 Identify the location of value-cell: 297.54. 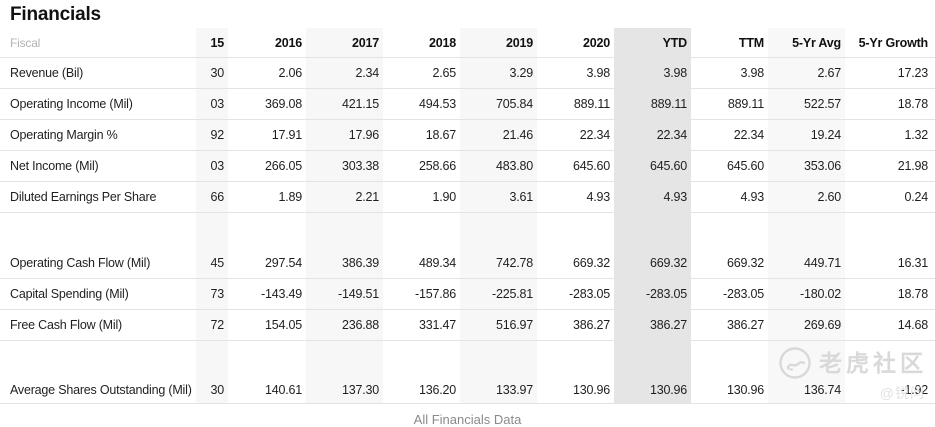
(283, 263).